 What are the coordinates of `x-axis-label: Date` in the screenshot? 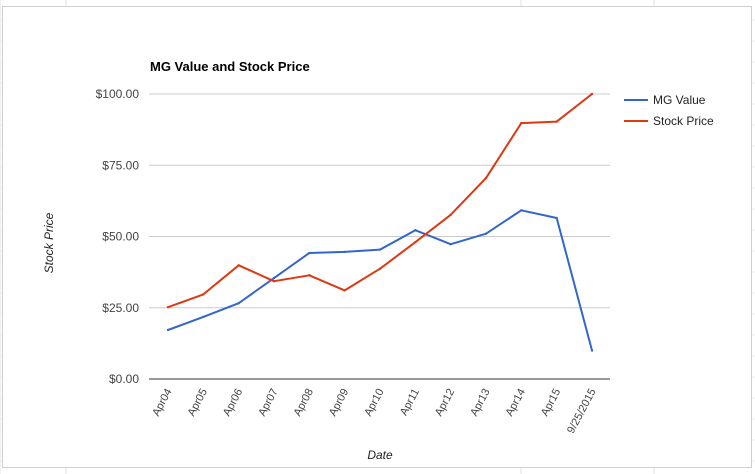 It's located at (380, 455).